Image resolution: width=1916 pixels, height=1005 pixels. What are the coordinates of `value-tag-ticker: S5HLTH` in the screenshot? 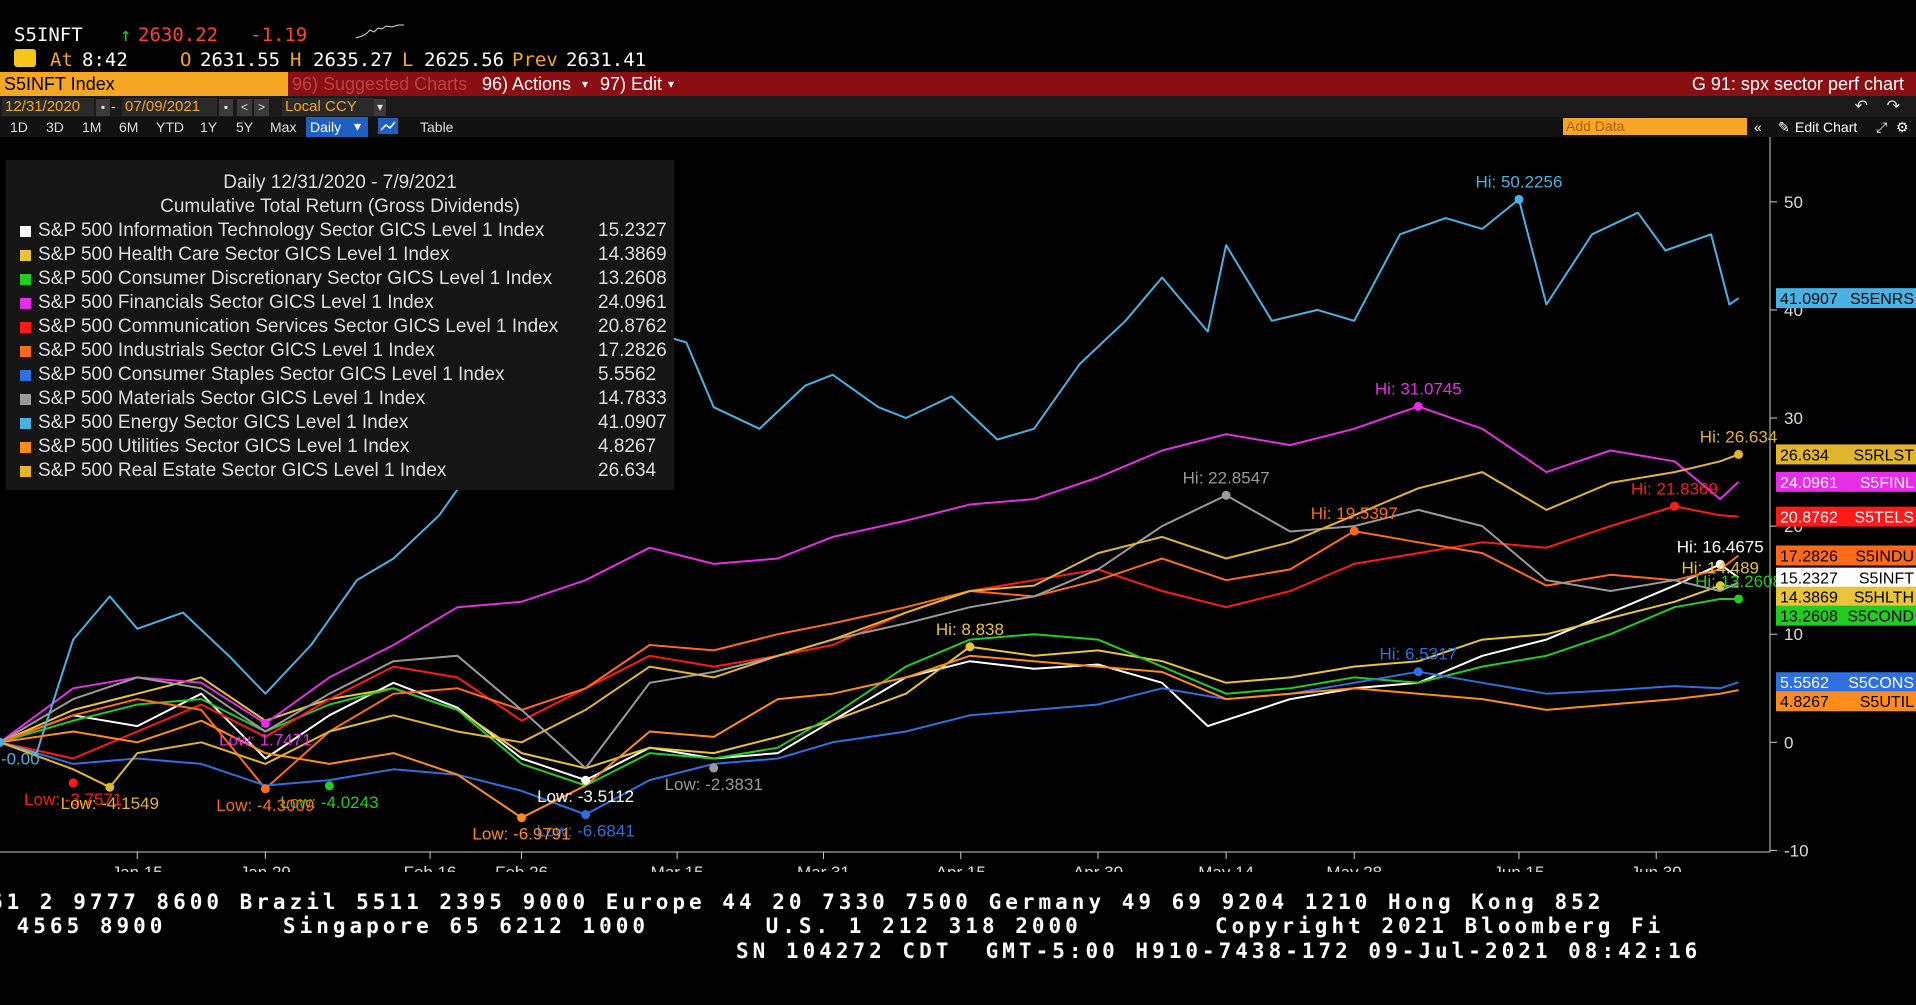 It's located at (1884, 598).